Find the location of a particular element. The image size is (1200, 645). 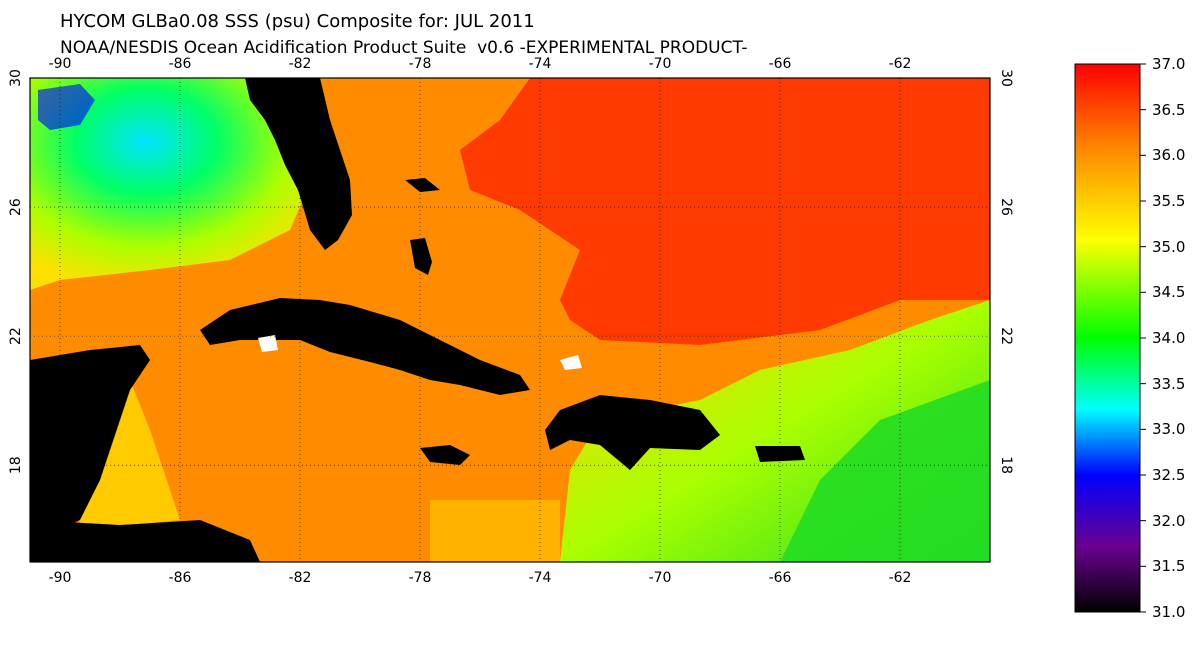

inagua is located at coordinates (571, 362).